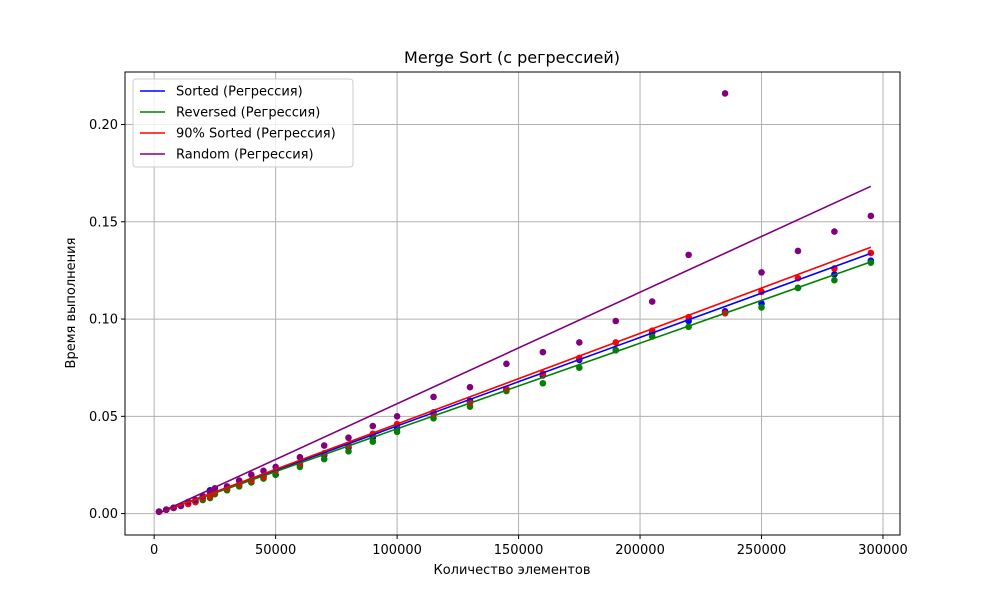  I want to click on legend-box, so click(243, 123).